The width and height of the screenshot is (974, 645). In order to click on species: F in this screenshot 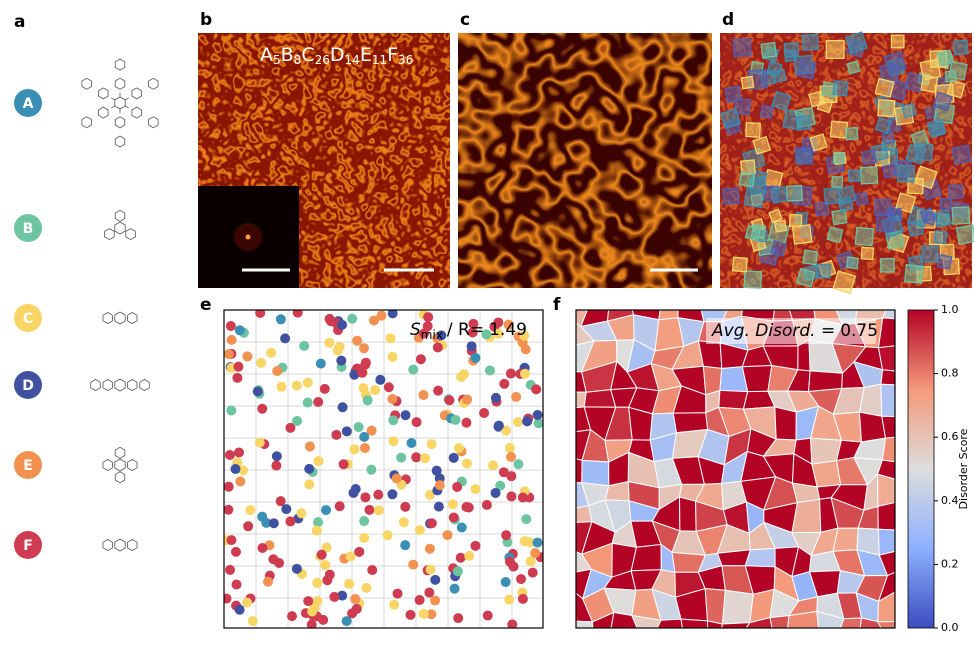, I will do `click(392, 55)`.